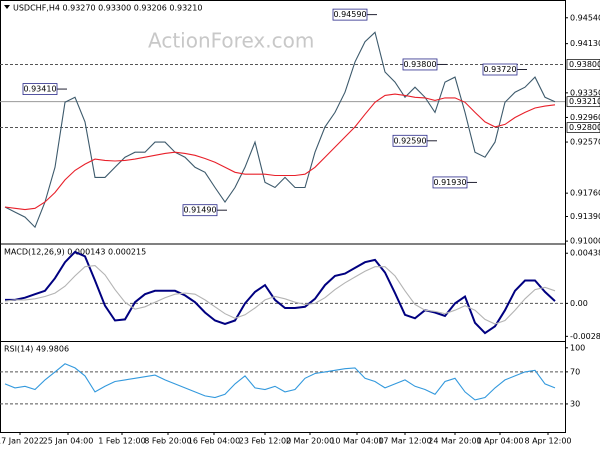 Image resolution: width=600 pixels, height=450 pixels. Describe the element at coordinates (579, 303) in the screenshot. I see `y-tick-label: 0.00` at that location.